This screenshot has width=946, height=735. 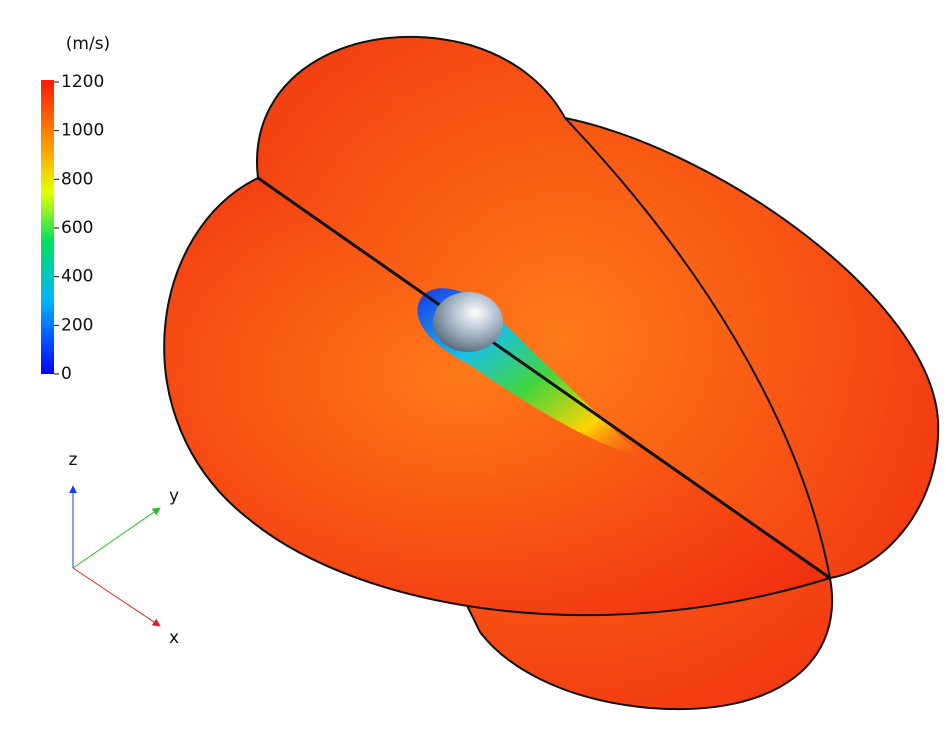 I want to click on x-label: x, so click(x=174, y=638).